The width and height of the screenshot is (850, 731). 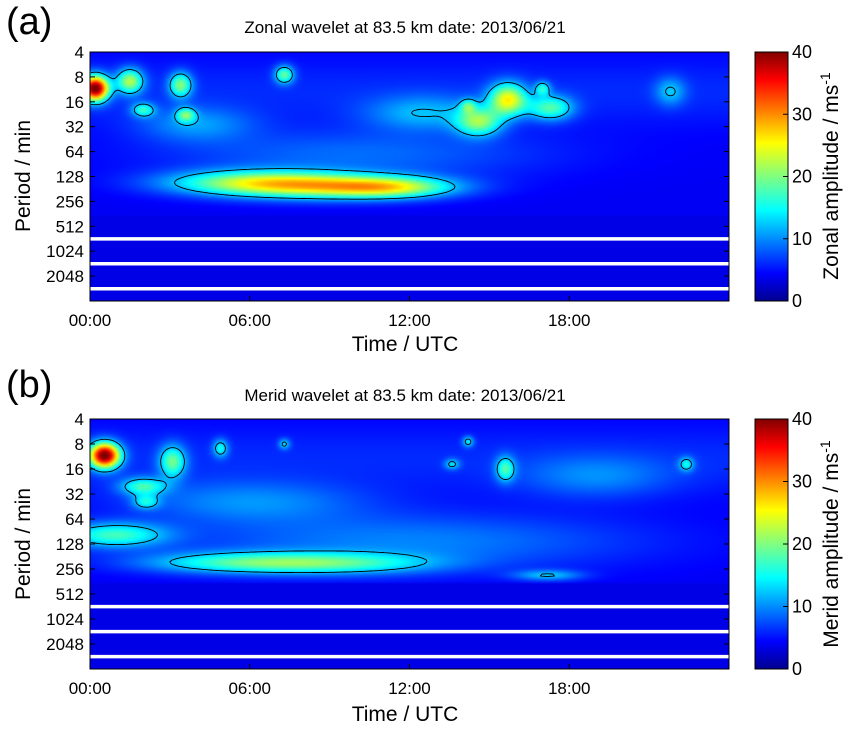 What do you see at coordinates (830, 176) in the screenshot?
I see `colorbar-label: Zonal amplitude / ms-1` at bounding box center [830, 176].